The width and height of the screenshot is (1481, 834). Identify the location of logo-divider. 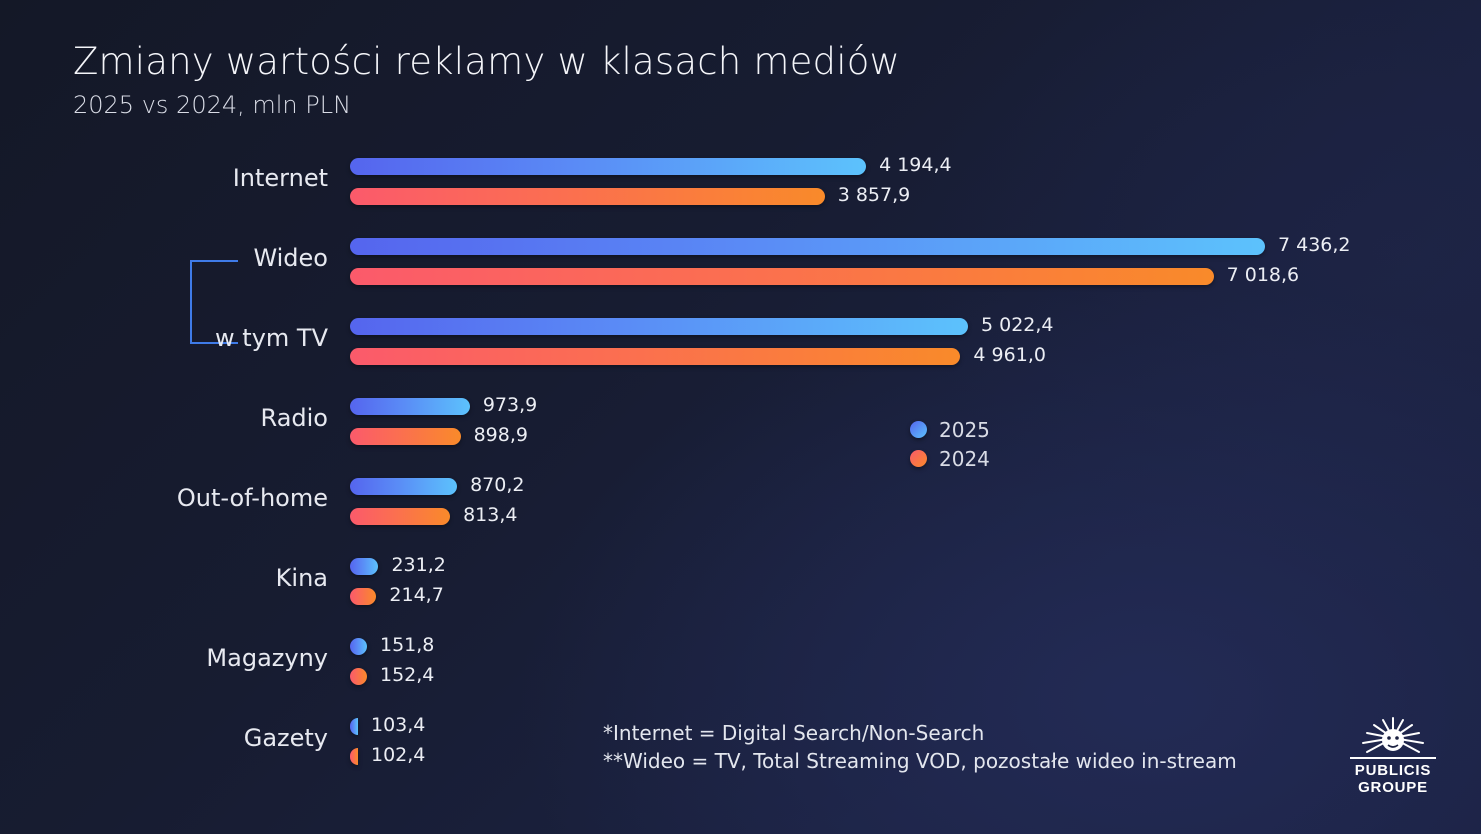
(1393, 758).